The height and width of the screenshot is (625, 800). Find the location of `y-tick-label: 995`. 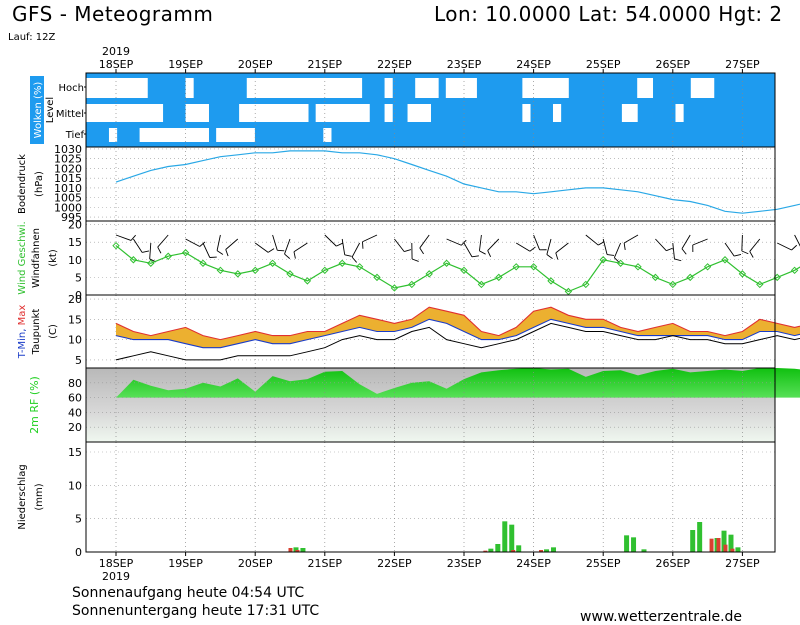

y-tick-label: 995 is located at coordinates (71, 217).